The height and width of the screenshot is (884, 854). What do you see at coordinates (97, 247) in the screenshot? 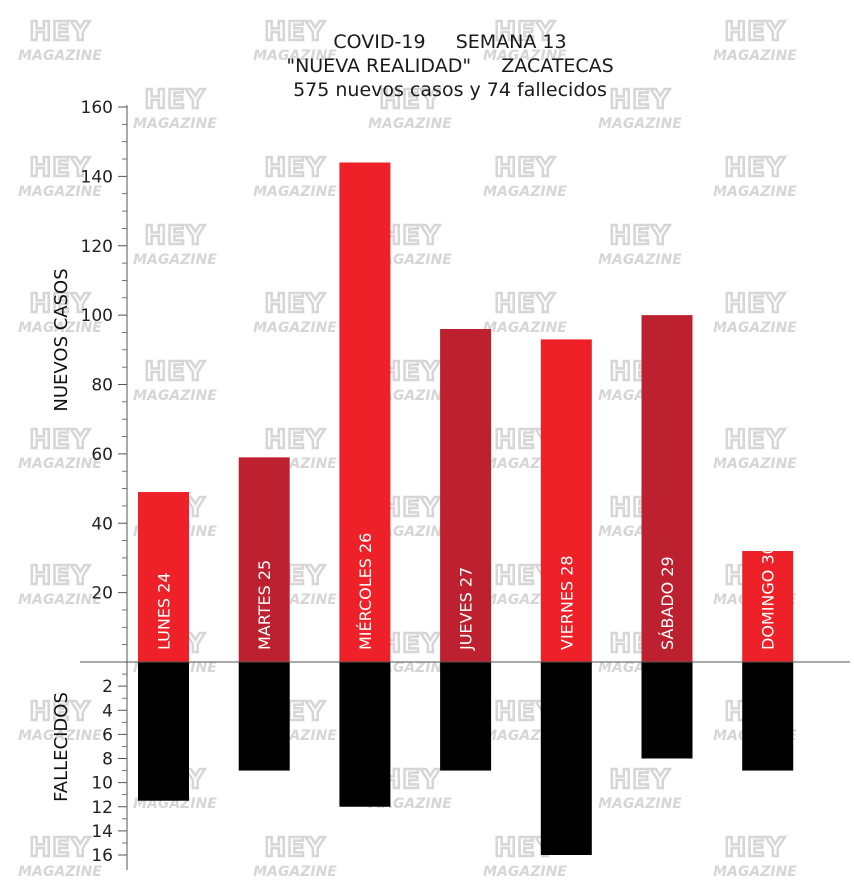
I see `y-tick-label-top: 120` at bounding box center [97, 247].